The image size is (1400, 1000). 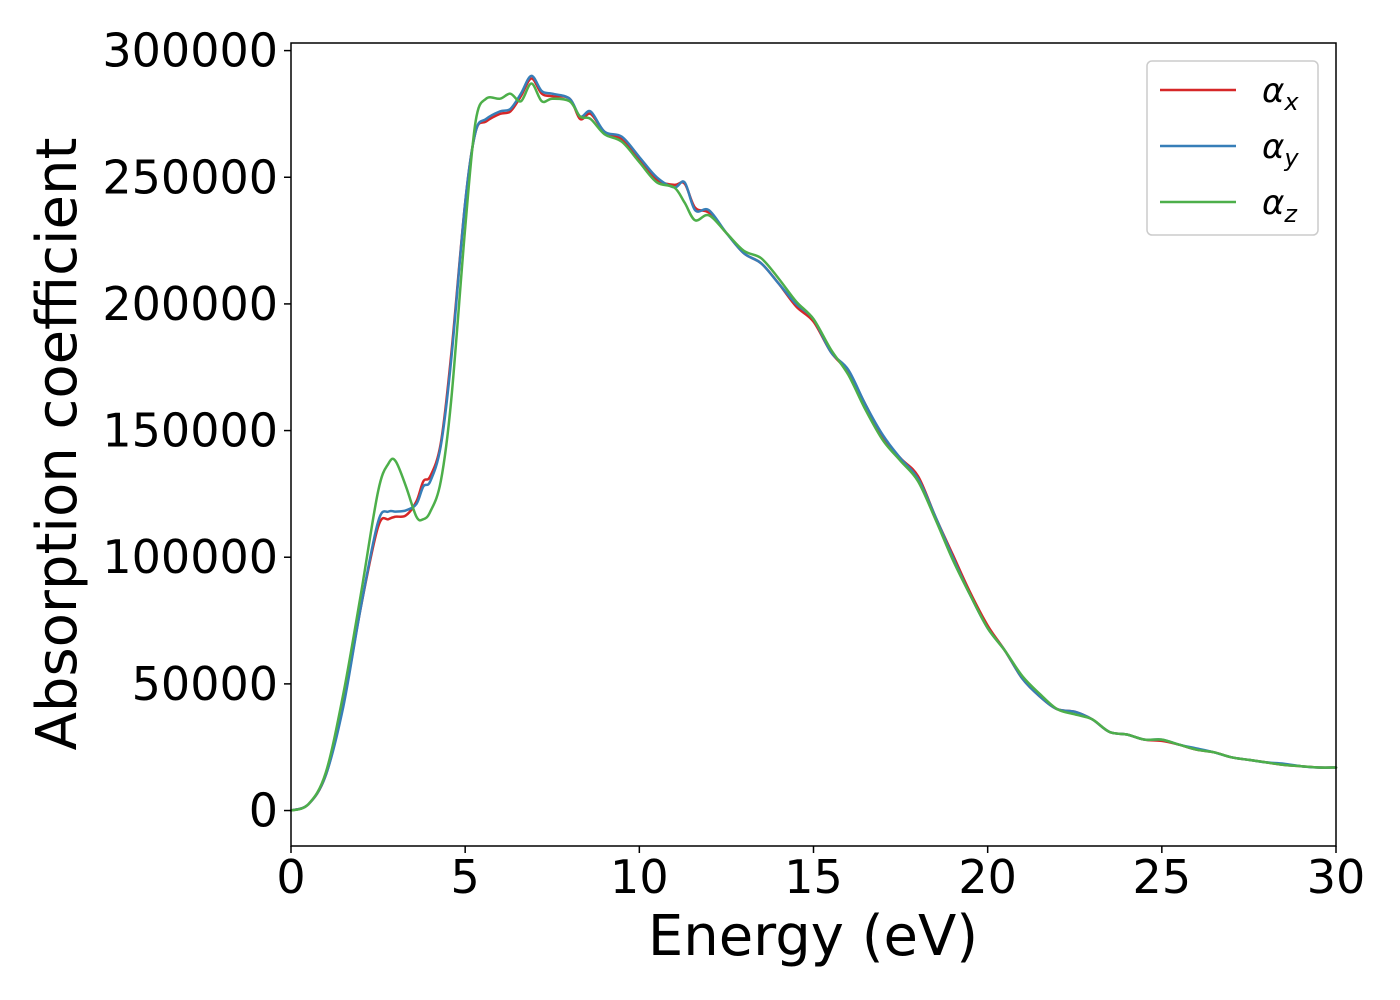 I want to click on y-tick-label: 150000, so click(x=190, y=431).